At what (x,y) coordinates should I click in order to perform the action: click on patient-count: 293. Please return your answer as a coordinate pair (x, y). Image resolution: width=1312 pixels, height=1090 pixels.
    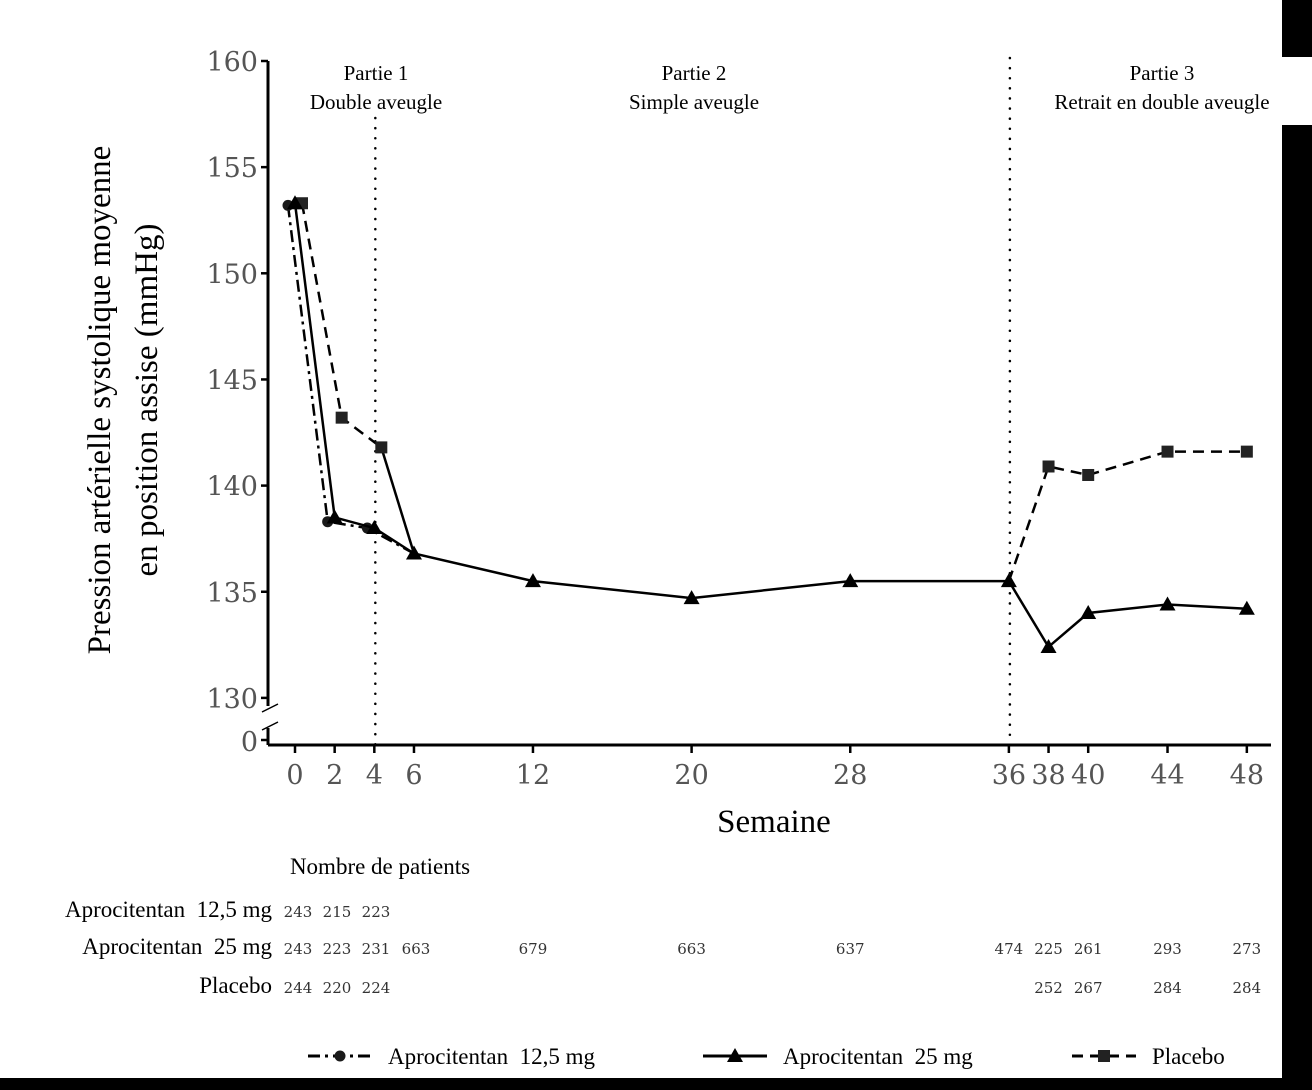
    Looking at the image, I should click on (1167, 949).